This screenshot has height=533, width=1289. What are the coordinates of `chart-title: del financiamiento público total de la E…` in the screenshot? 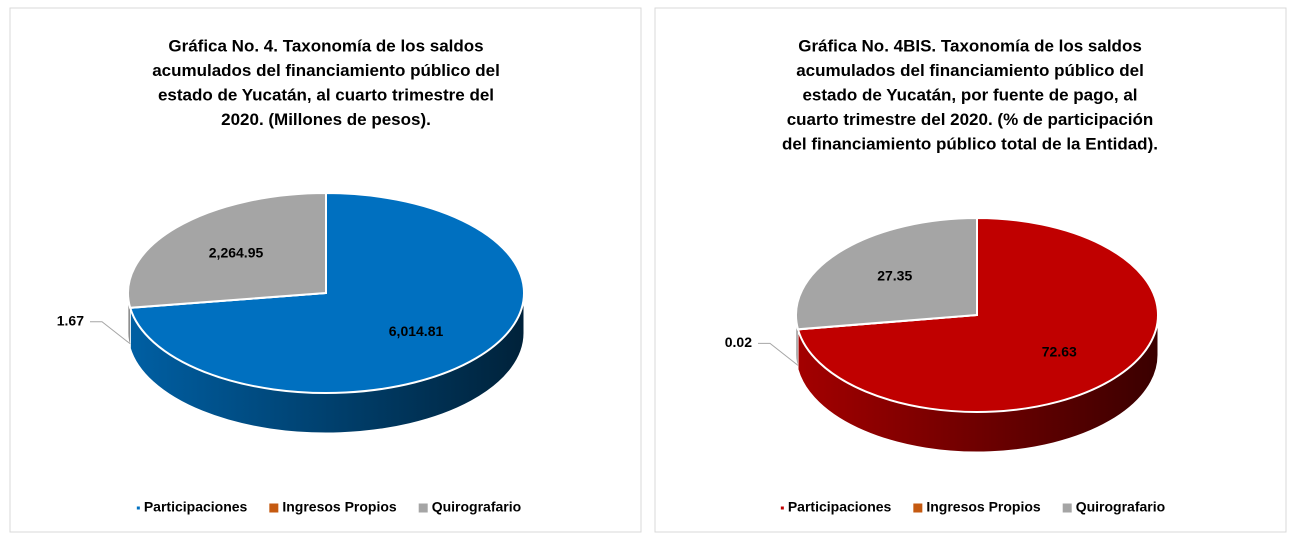 It's located at (970, 143).